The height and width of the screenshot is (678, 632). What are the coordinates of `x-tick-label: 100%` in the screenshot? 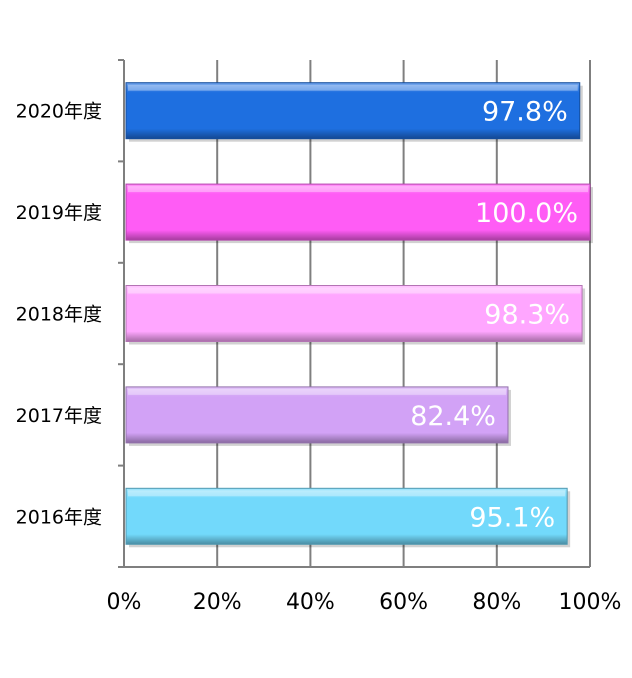 It's located at (590, 602).